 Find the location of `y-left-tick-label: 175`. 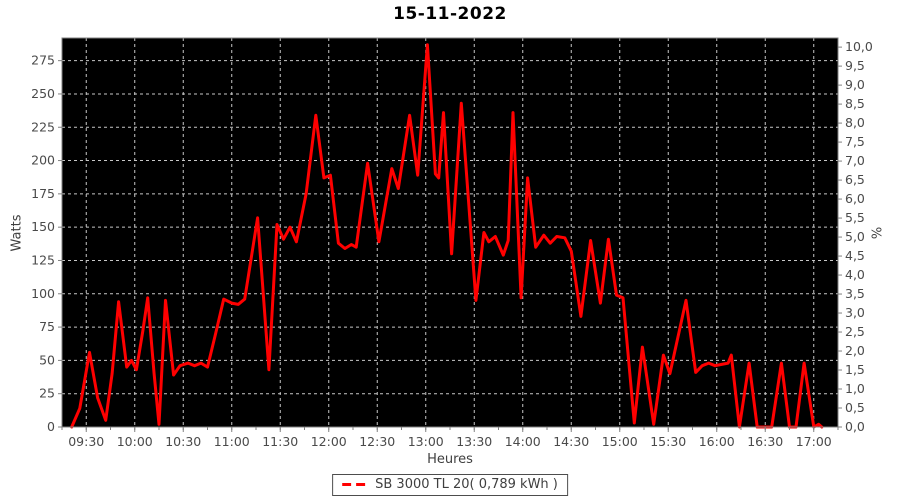

y-left-tick-label: 175 is located at coordinates (43, 193).